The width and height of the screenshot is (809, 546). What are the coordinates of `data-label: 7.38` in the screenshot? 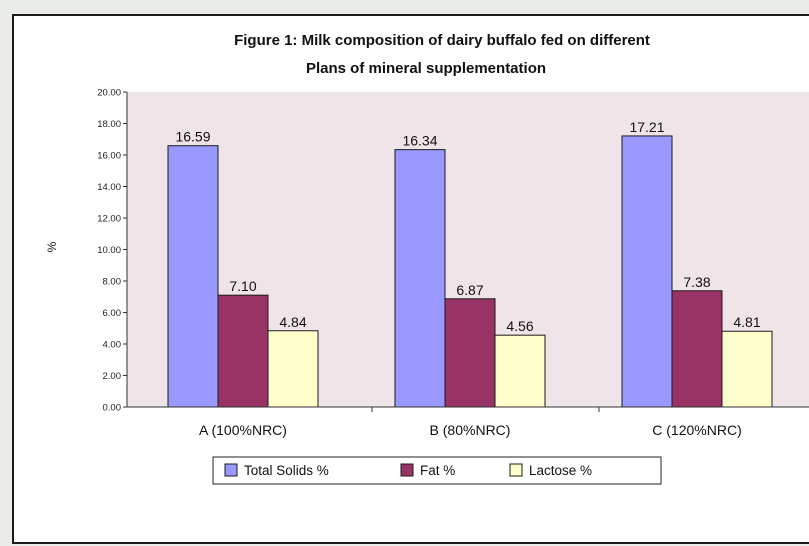 It's located at (696, 282).